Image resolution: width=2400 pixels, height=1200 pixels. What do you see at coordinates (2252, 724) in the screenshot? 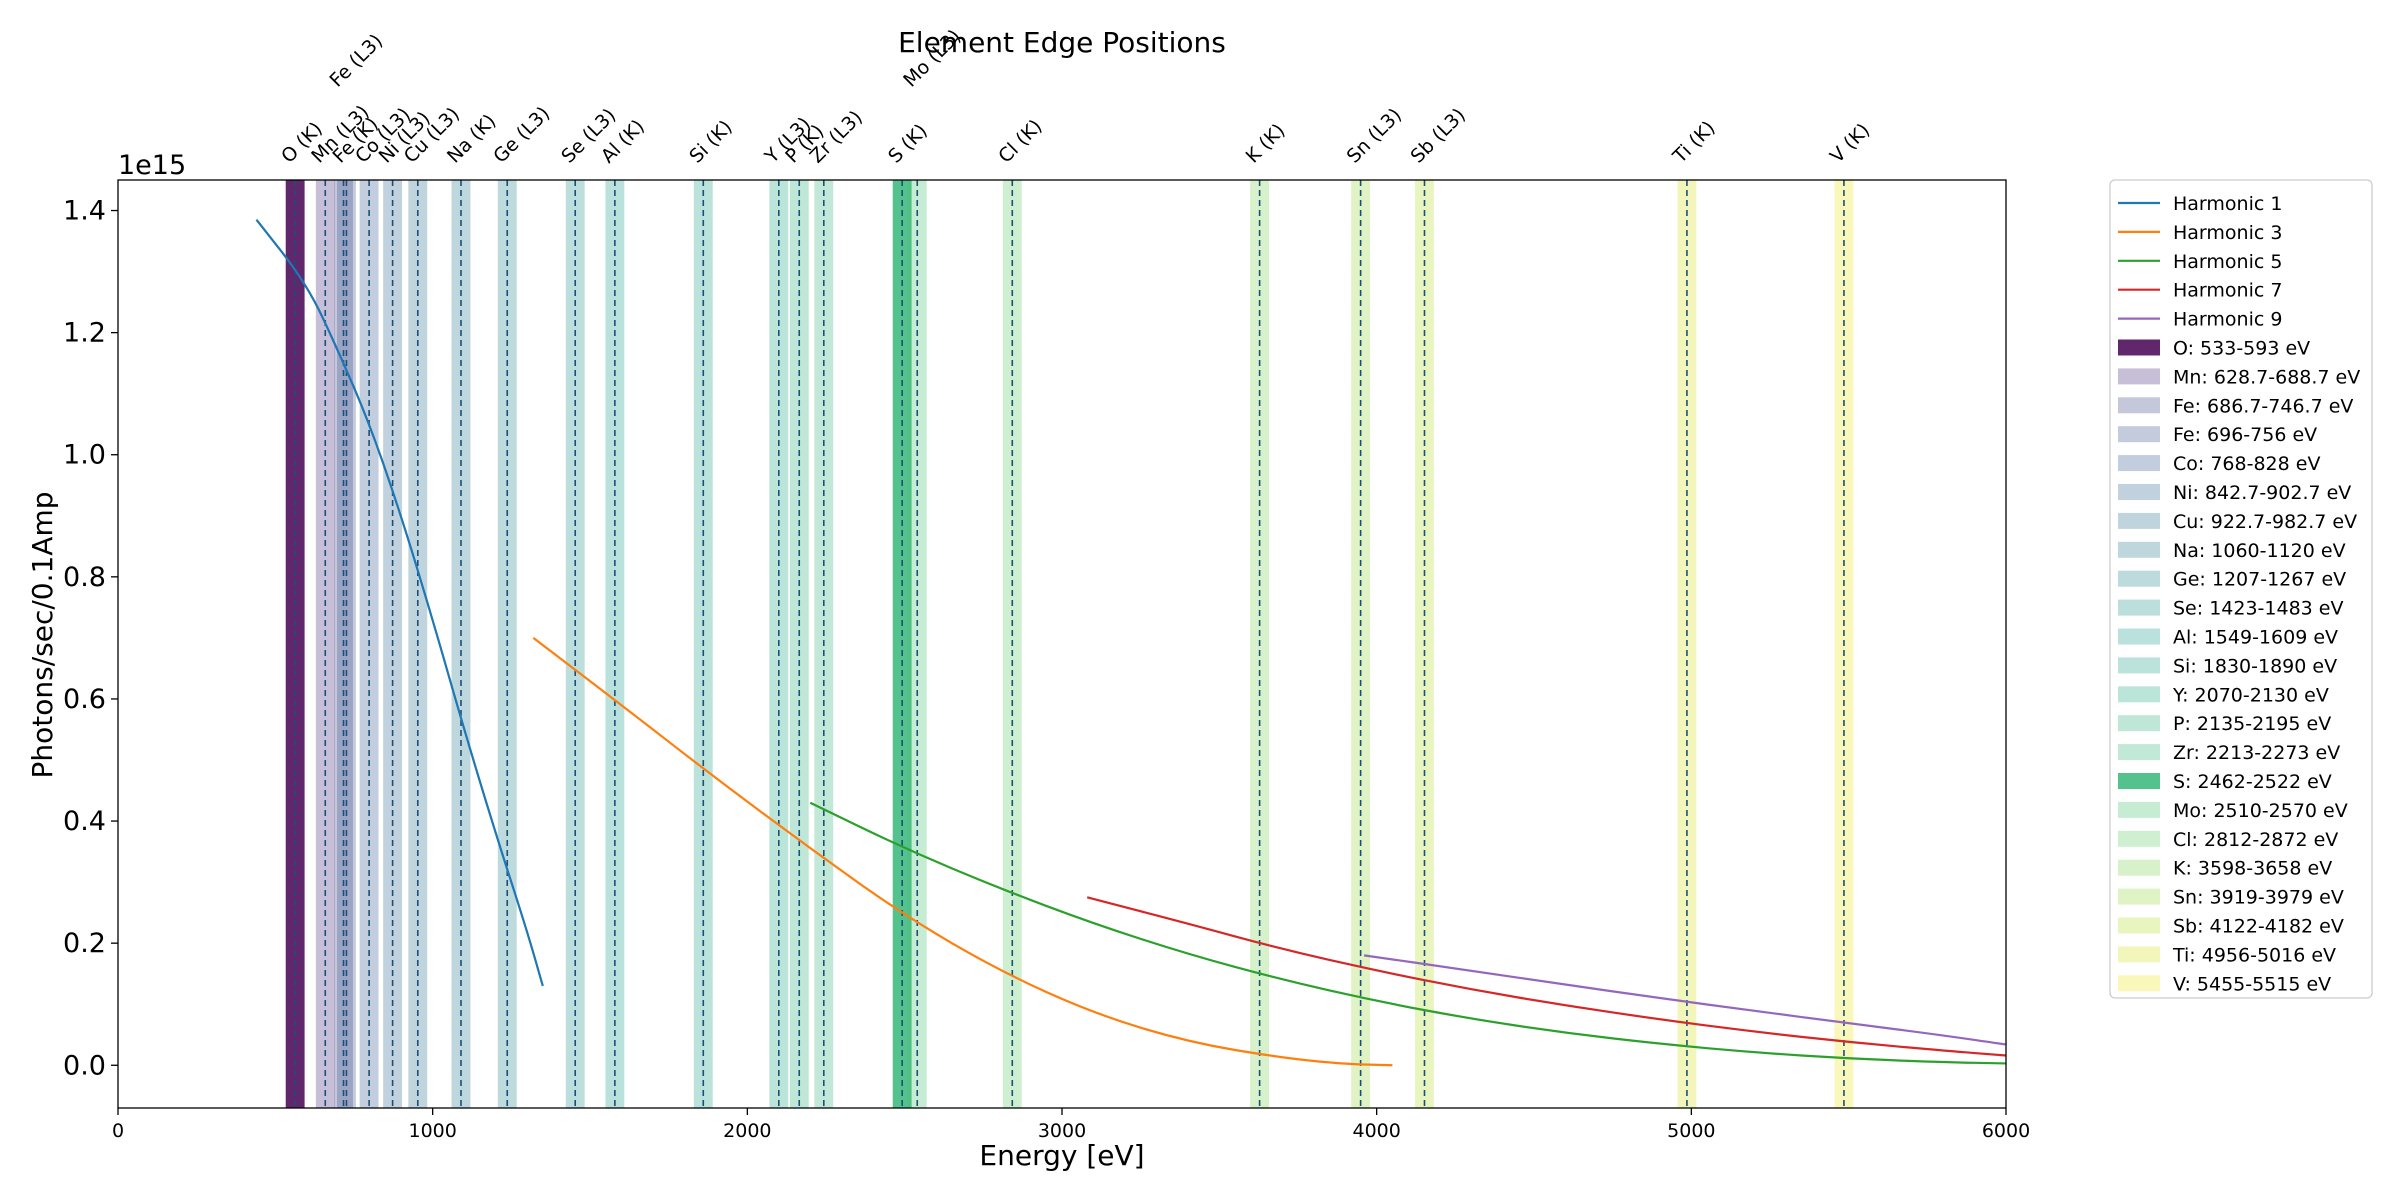
I see `legend-edge-label-13: P: 2135-2195 eV` at bounding box center [2252, 724].